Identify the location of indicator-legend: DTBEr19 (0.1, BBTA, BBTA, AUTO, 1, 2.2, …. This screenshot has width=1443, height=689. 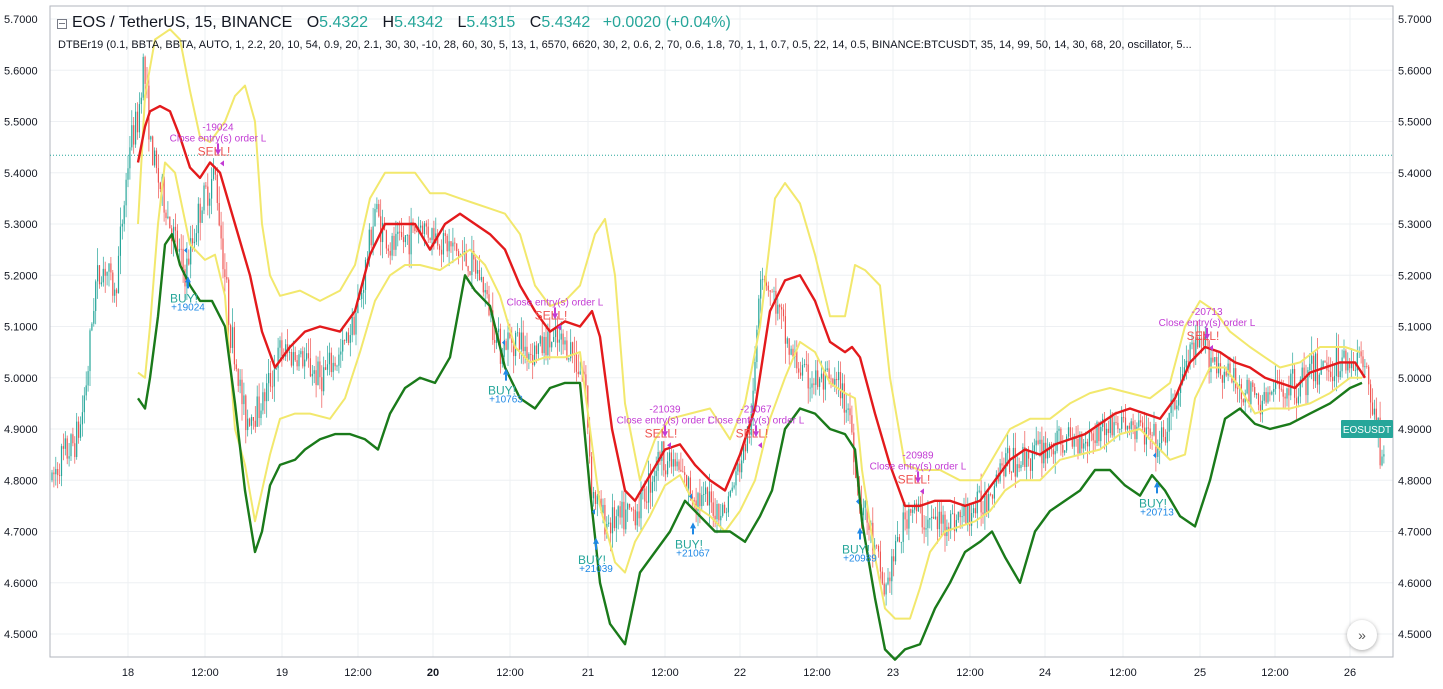
(625, 45).